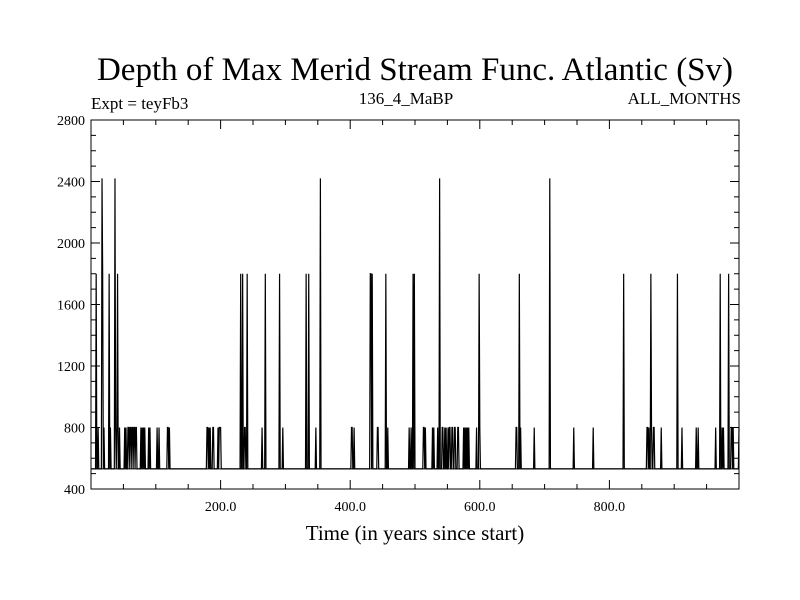 The width and height of the screenshot is (800, 600). I want to click on experiment-label: Expt = teyFb3, so click(139, 103).